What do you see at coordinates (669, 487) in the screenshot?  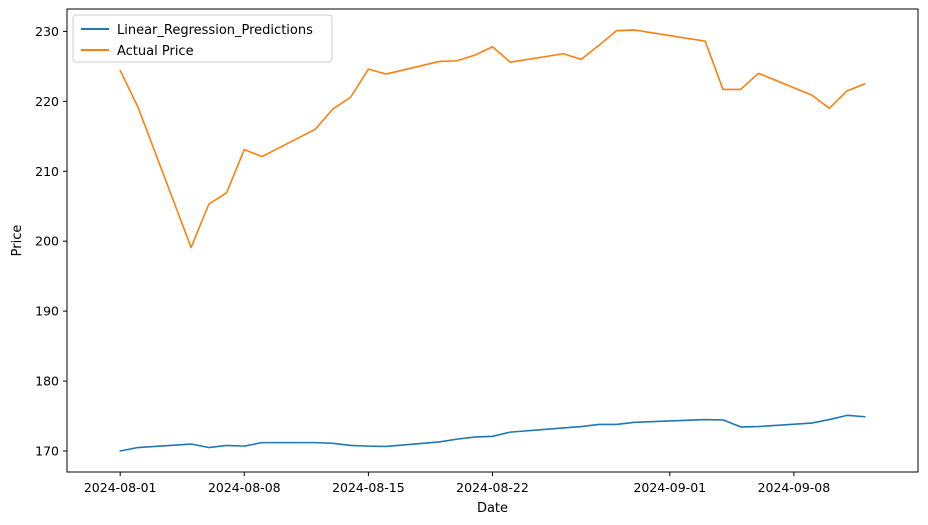 I see `x-tick-label: 2024-09-01` at bounding box center [669, 487].